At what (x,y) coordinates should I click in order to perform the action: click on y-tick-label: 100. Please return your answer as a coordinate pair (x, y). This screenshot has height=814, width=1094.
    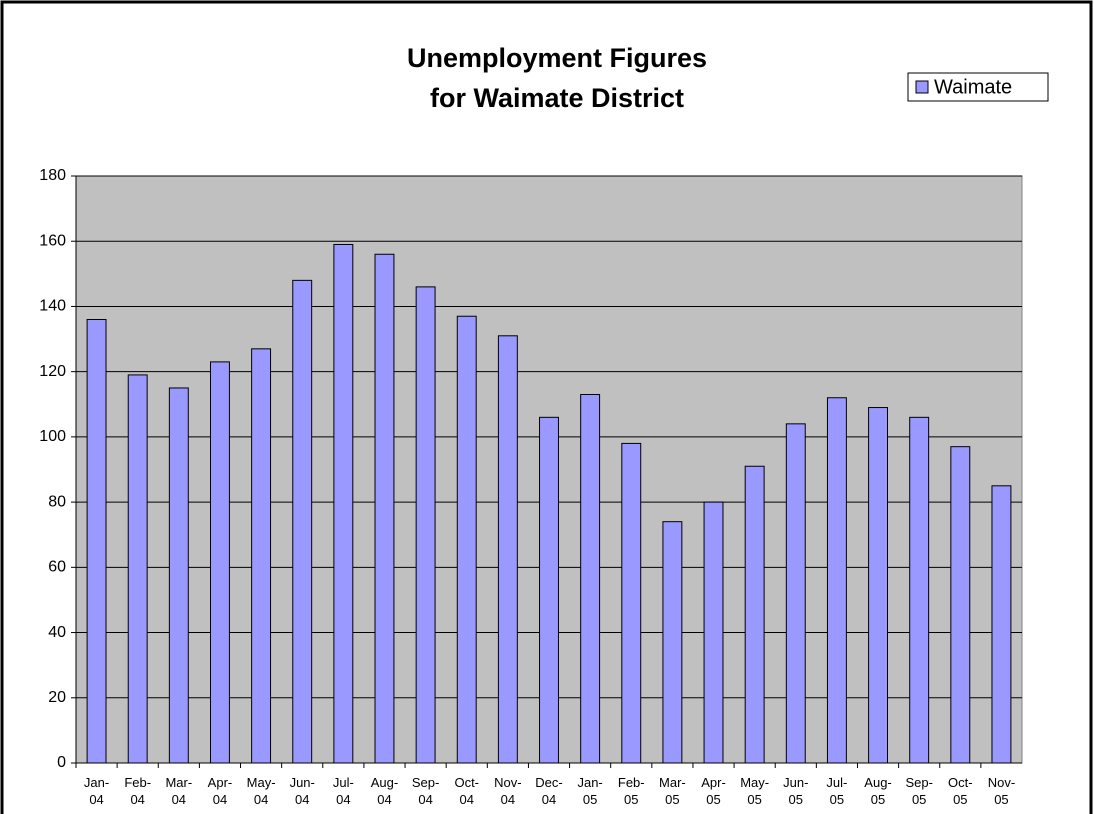
    Looking at the image, I should click on (52, 436).